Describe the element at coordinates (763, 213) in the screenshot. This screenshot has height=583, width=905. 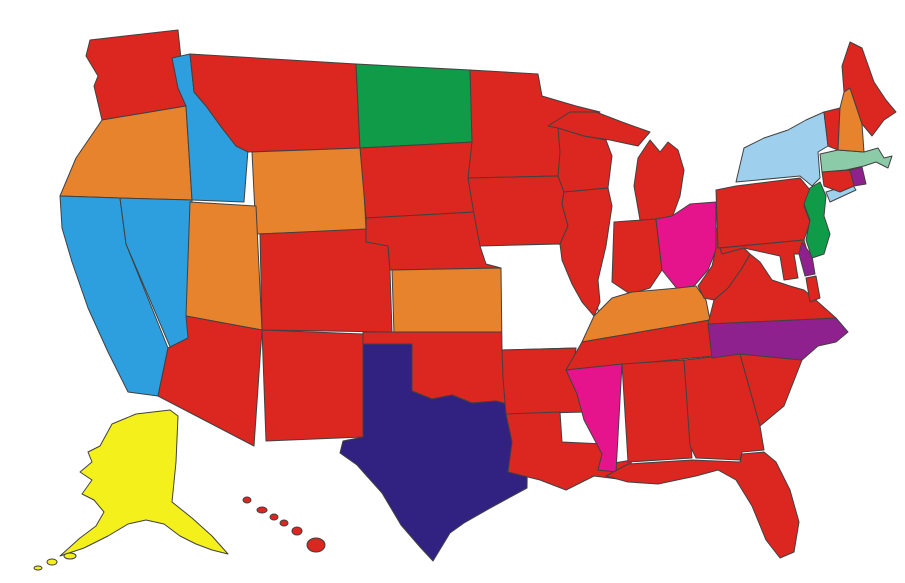
I see `state-pennsylvania` at that location.